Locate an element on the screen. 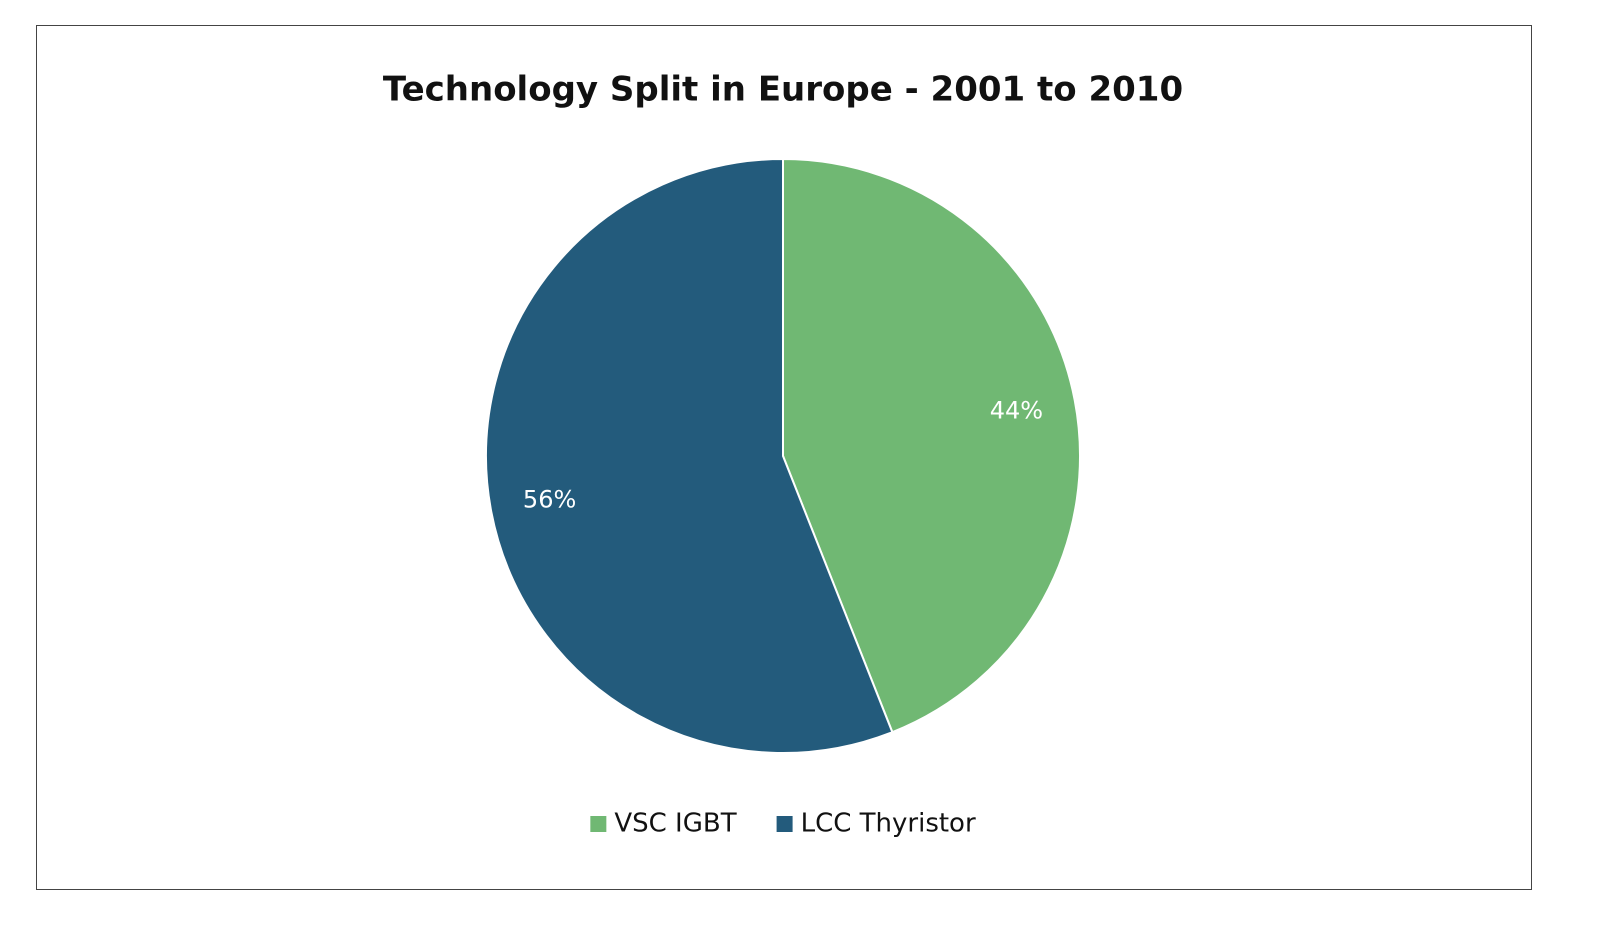 The width and height of the screenshot is (1600, 939). legend-label: VSC IGBT is located at coordinates (675, 824).